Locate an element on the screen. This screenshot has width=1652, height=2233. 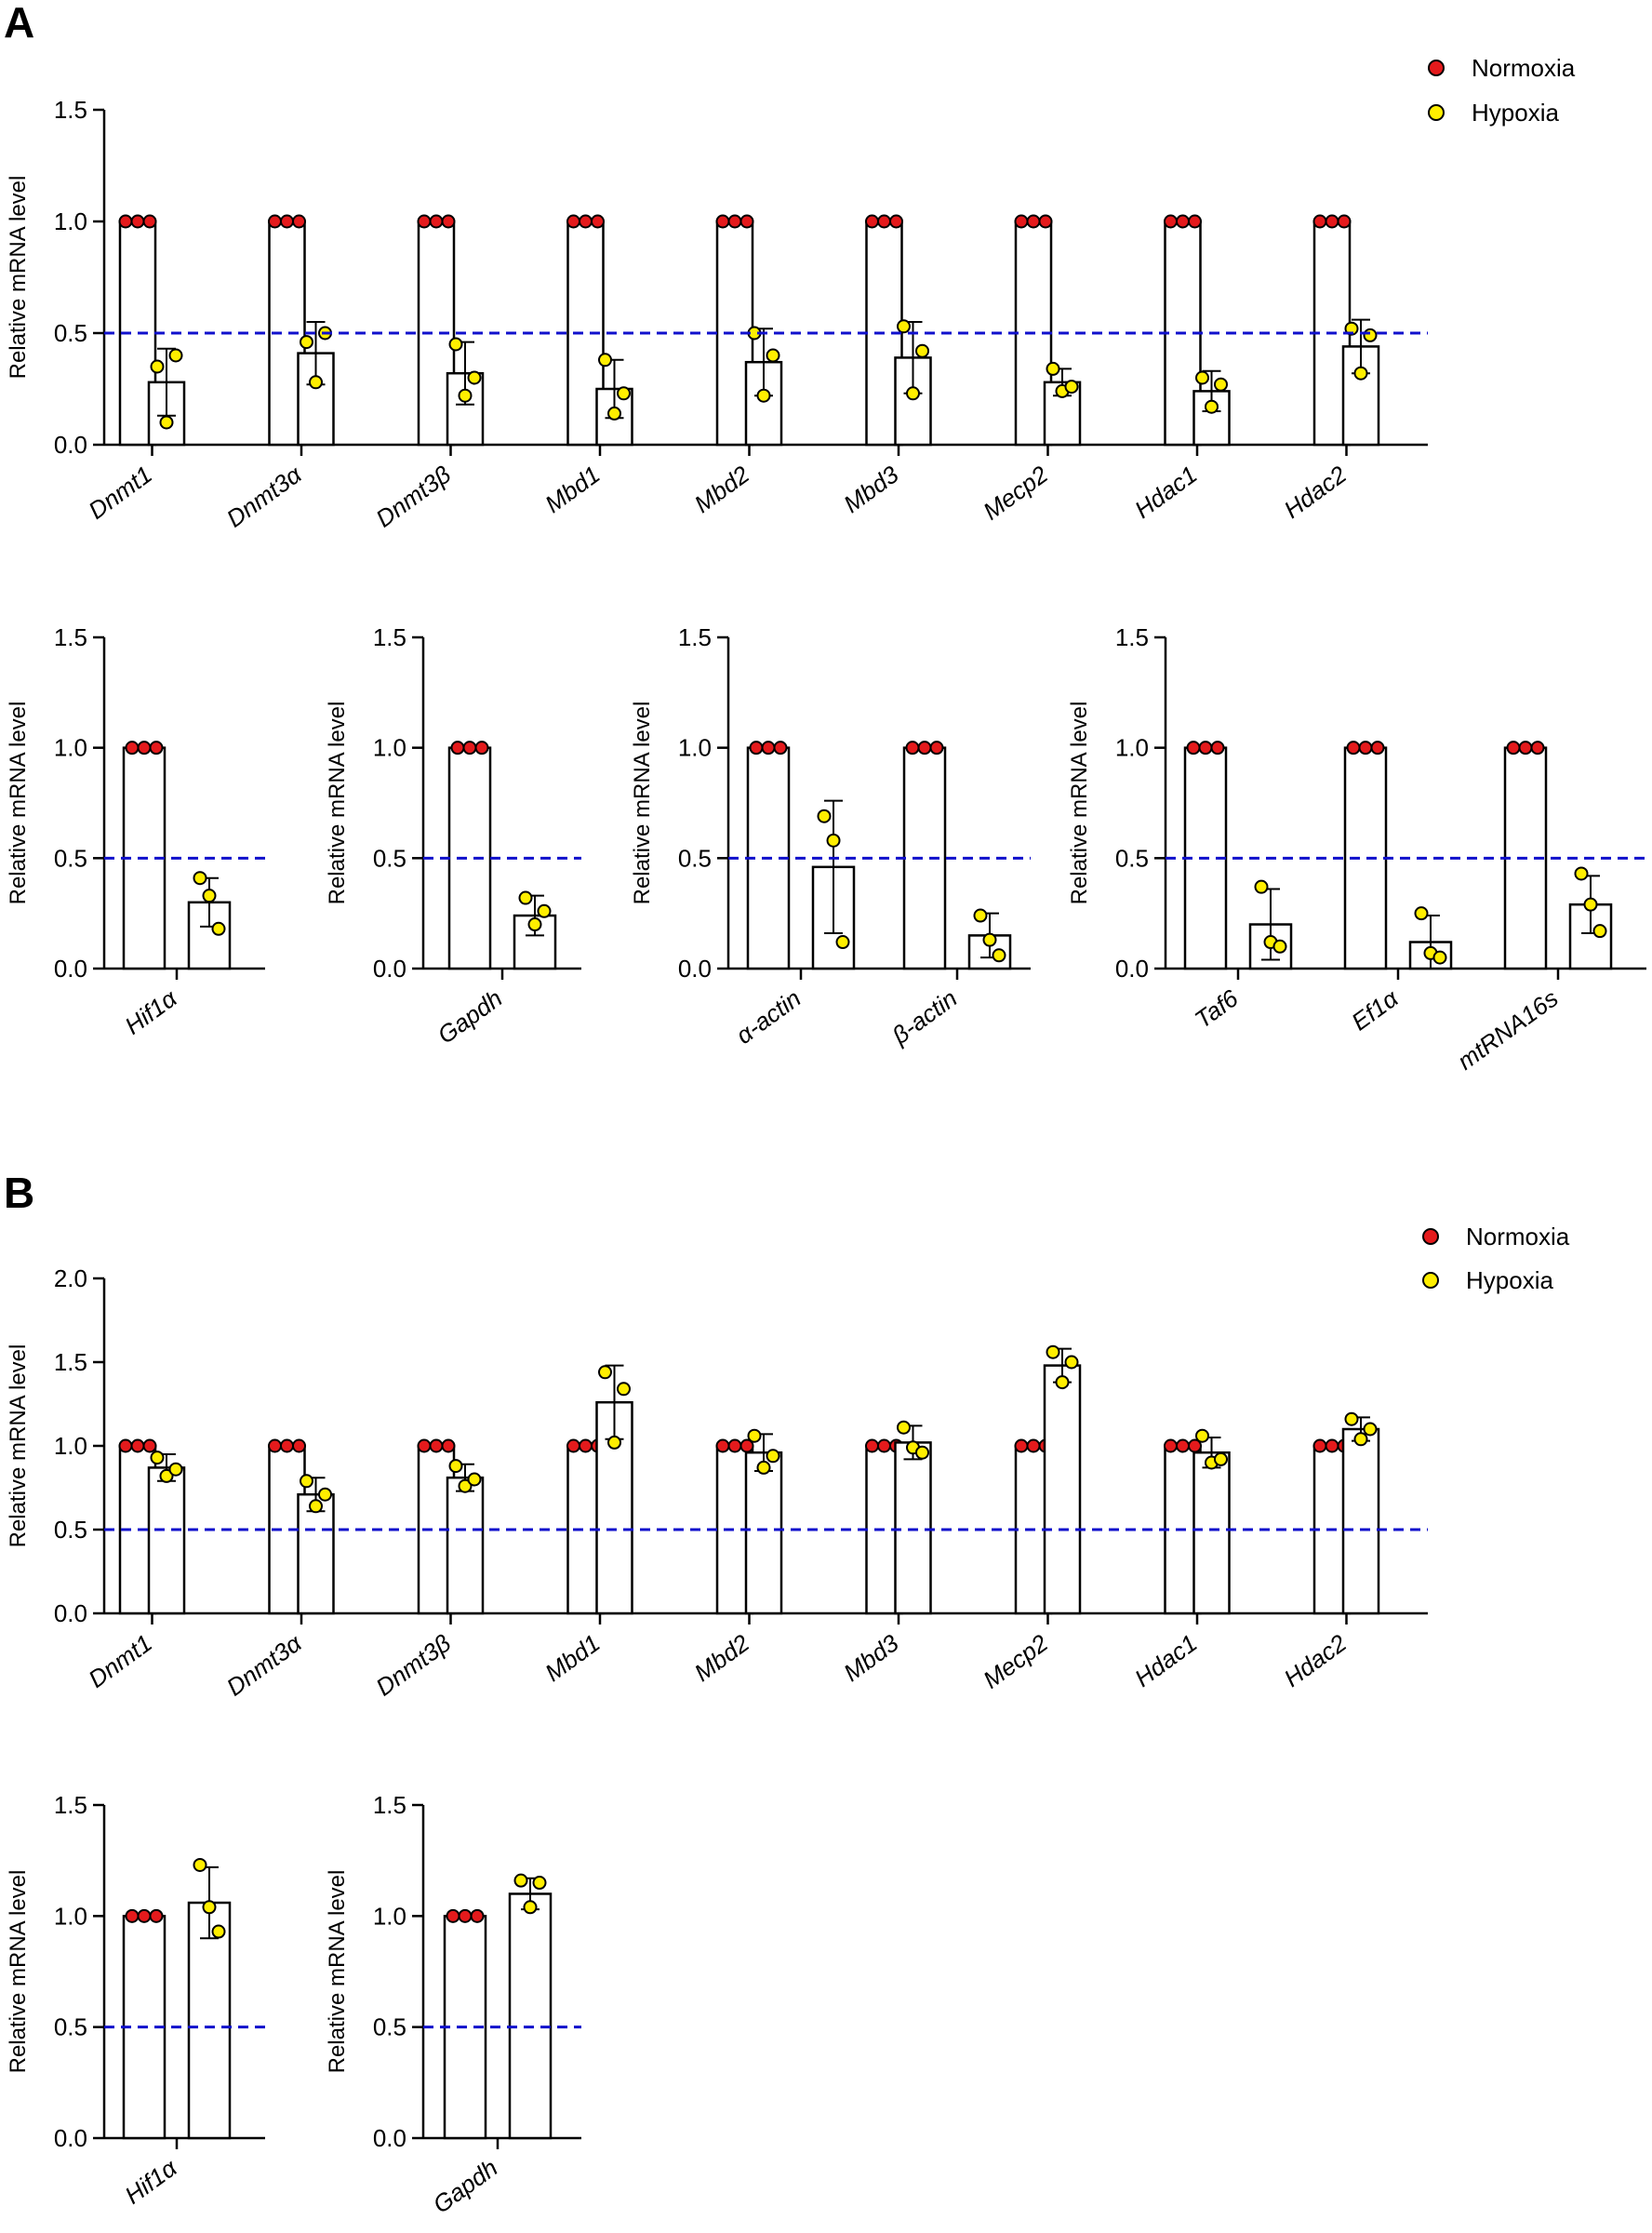
panel-b-letter: B is located at coordinates (19, 1193).